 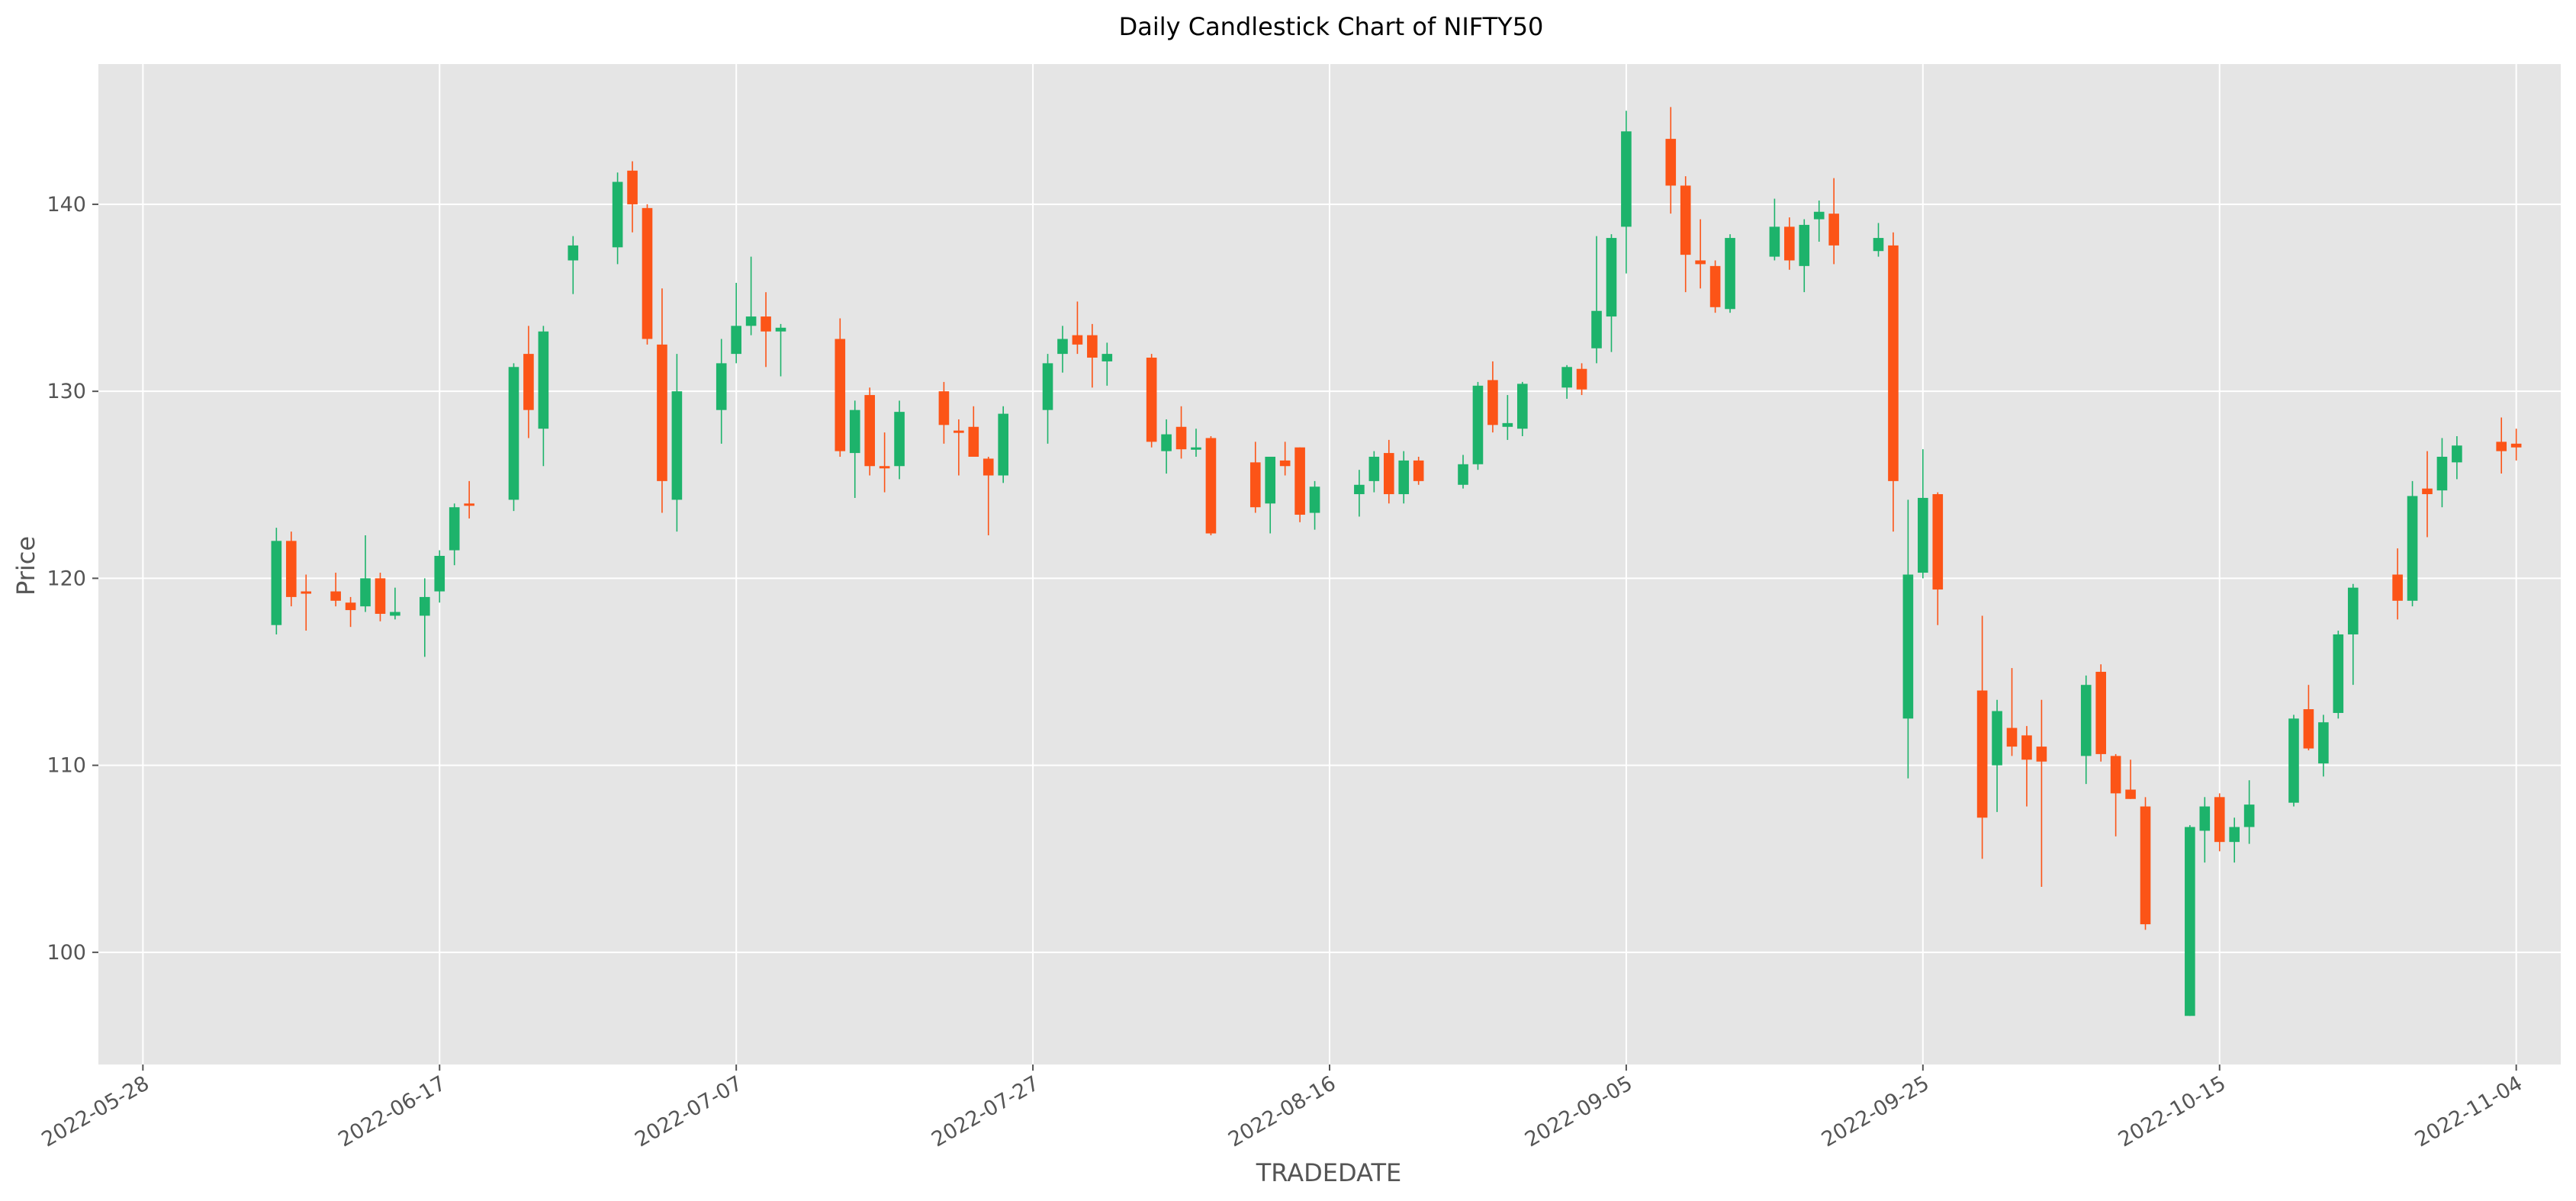 I want to click on y-axis-label: Price, so click(x=25, y=566).